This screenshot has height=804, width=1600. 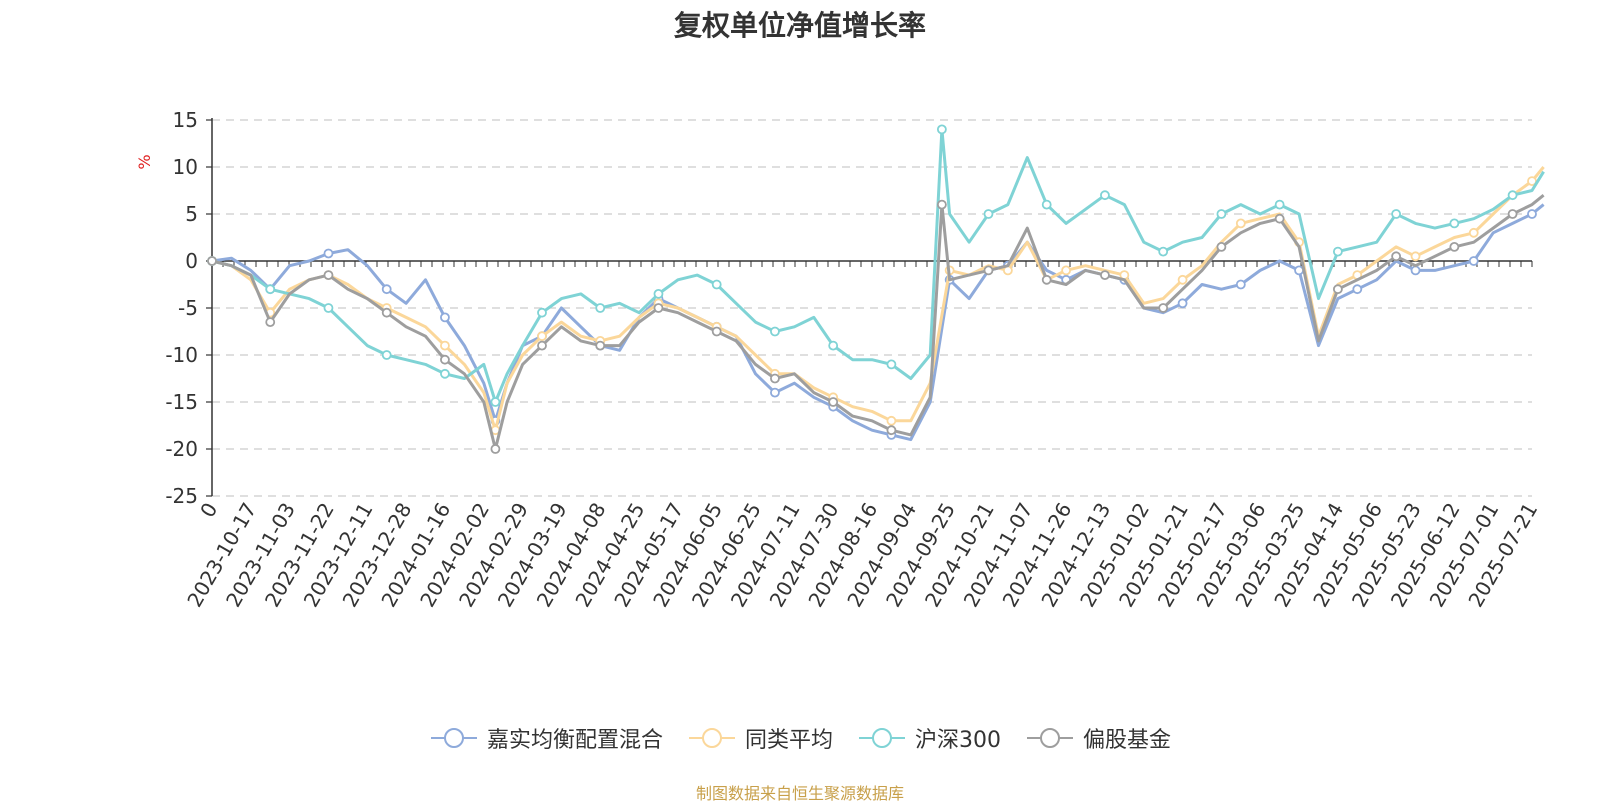 I want to click on y-tick-labels: 15 10 5 0 -5 -10 -15 -20 -25, so click(x=181, y=308).